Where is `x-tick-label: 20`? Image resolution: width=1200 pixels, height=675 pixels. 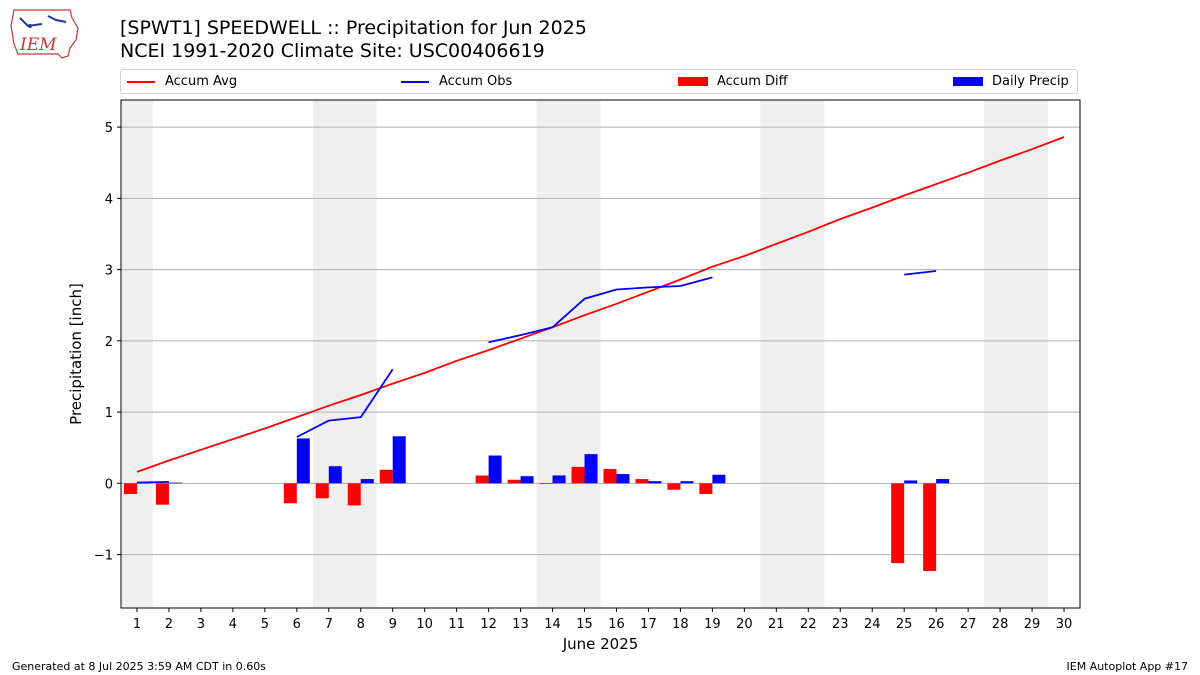
x-tick-label: 20 is located at coordinates (744, 624).